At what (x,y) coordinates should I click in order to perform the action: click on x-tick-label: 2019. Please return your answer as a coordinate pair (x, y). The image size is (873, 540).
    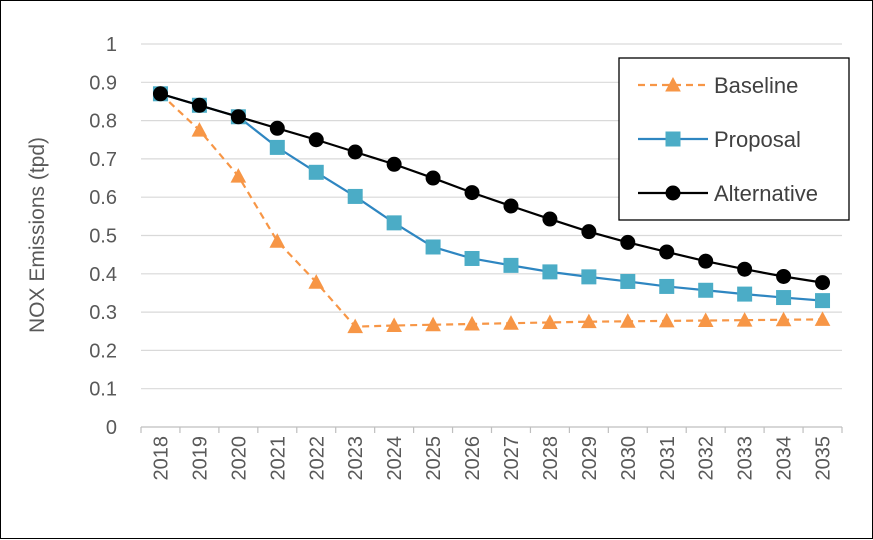
    Looking at the image, I should click on (200, 458).